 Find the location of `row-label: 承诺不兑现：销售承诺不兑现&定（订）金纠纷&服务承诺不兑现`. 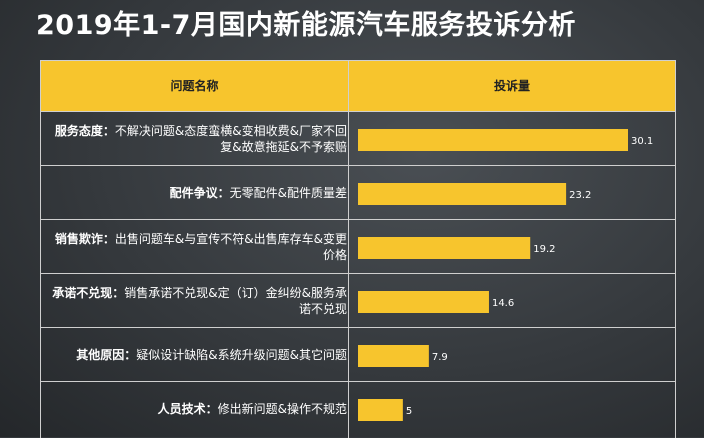

row-label: 承诺不兑现：销售承诺不兑现&定（订）金纠纷&服务承诺不兑现 is located at coordinates (195, 301).